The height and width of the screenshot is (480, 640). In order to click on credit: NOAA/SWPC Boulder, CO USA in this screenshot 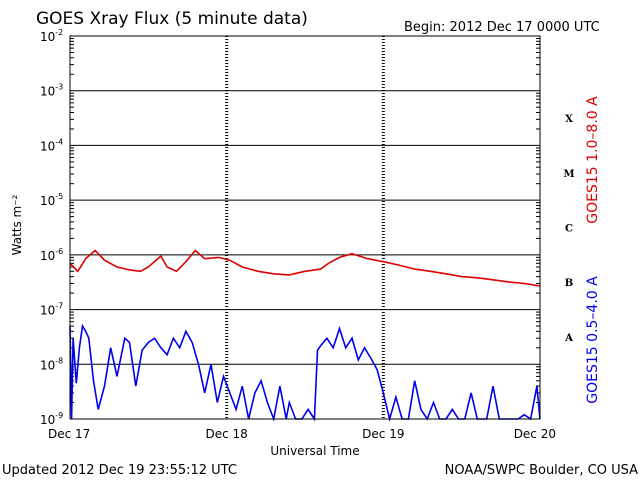, I will do `click(541, 470)`.